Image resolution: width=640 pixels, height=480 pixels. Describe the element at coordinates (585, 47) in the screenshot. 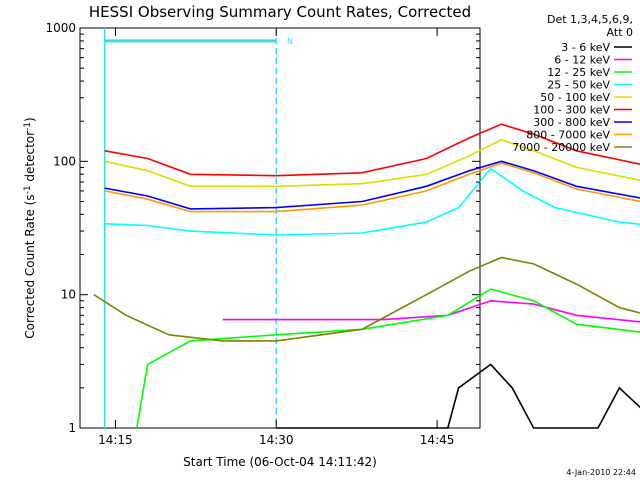

I see `legend-label-0: 3 - 6 keV` at that location.